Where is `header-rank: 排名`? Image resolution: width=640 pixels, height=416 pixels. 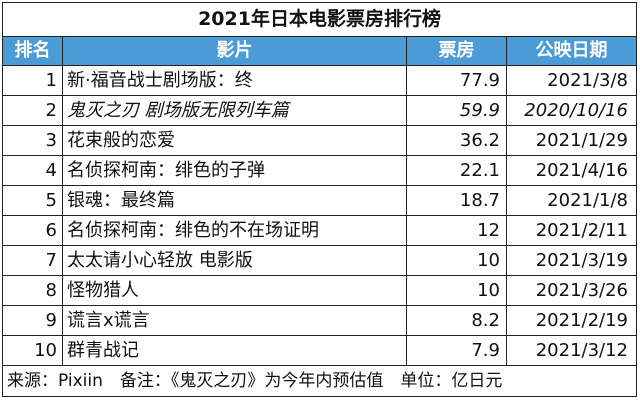
header-rank: 排名 is located at coordinates (32, 51).